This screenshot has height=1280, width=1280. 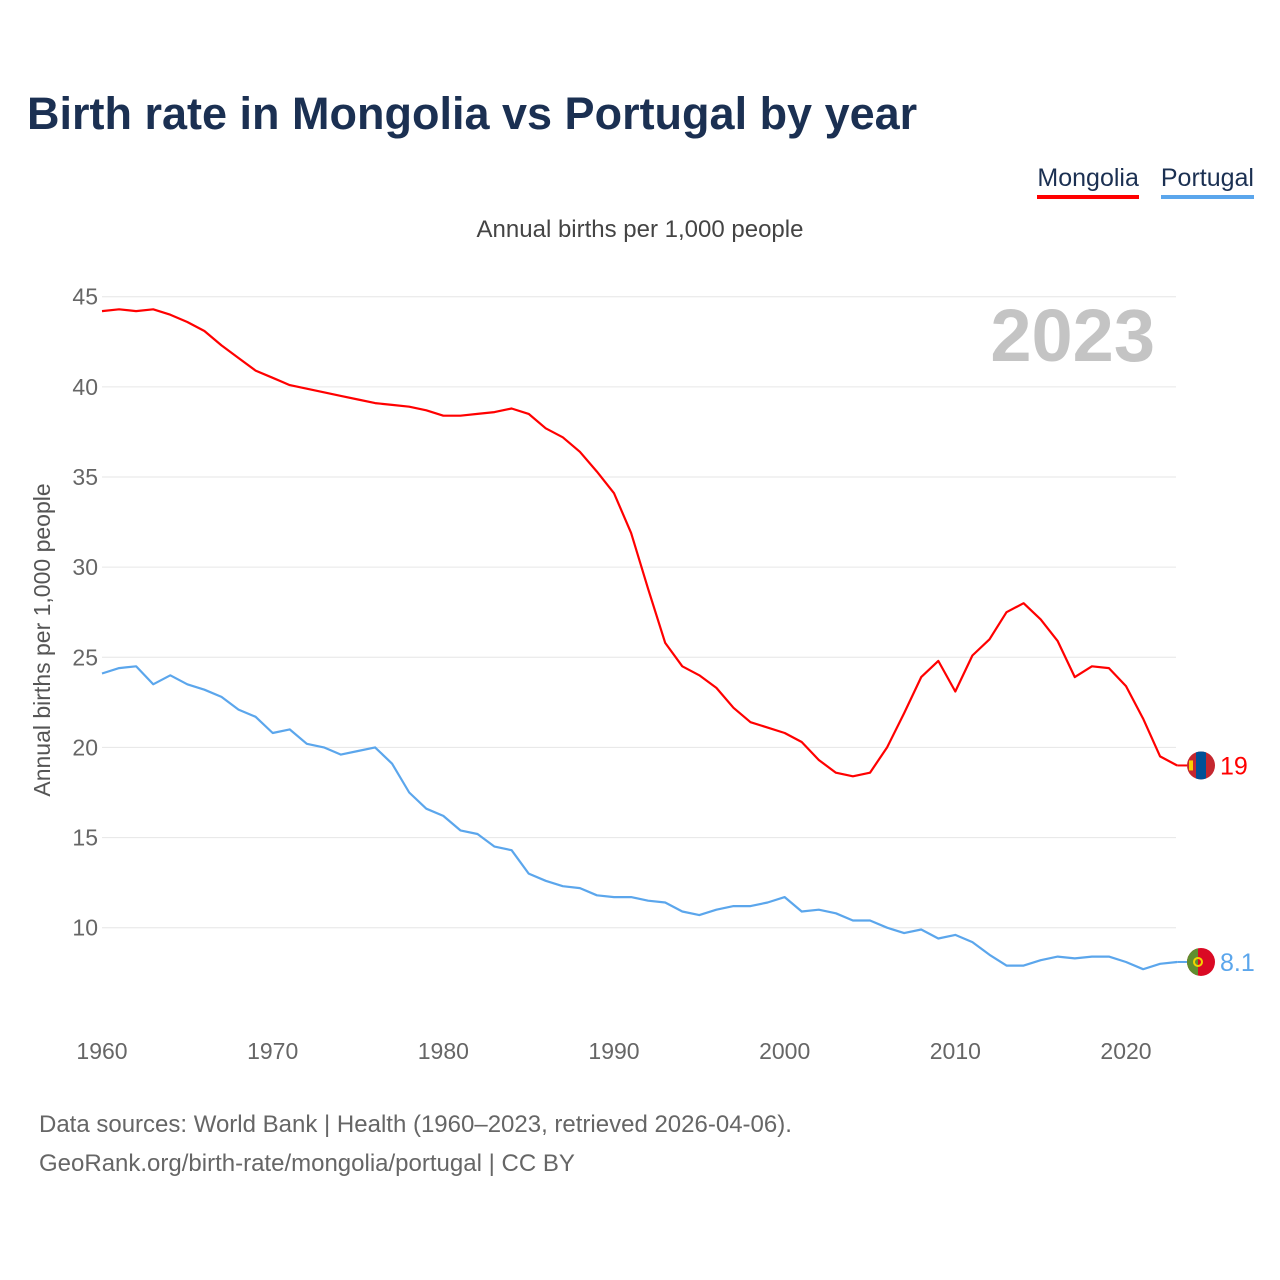 I want to click on end-value-label-mongolia: 19, so click(x=1234, y=766).